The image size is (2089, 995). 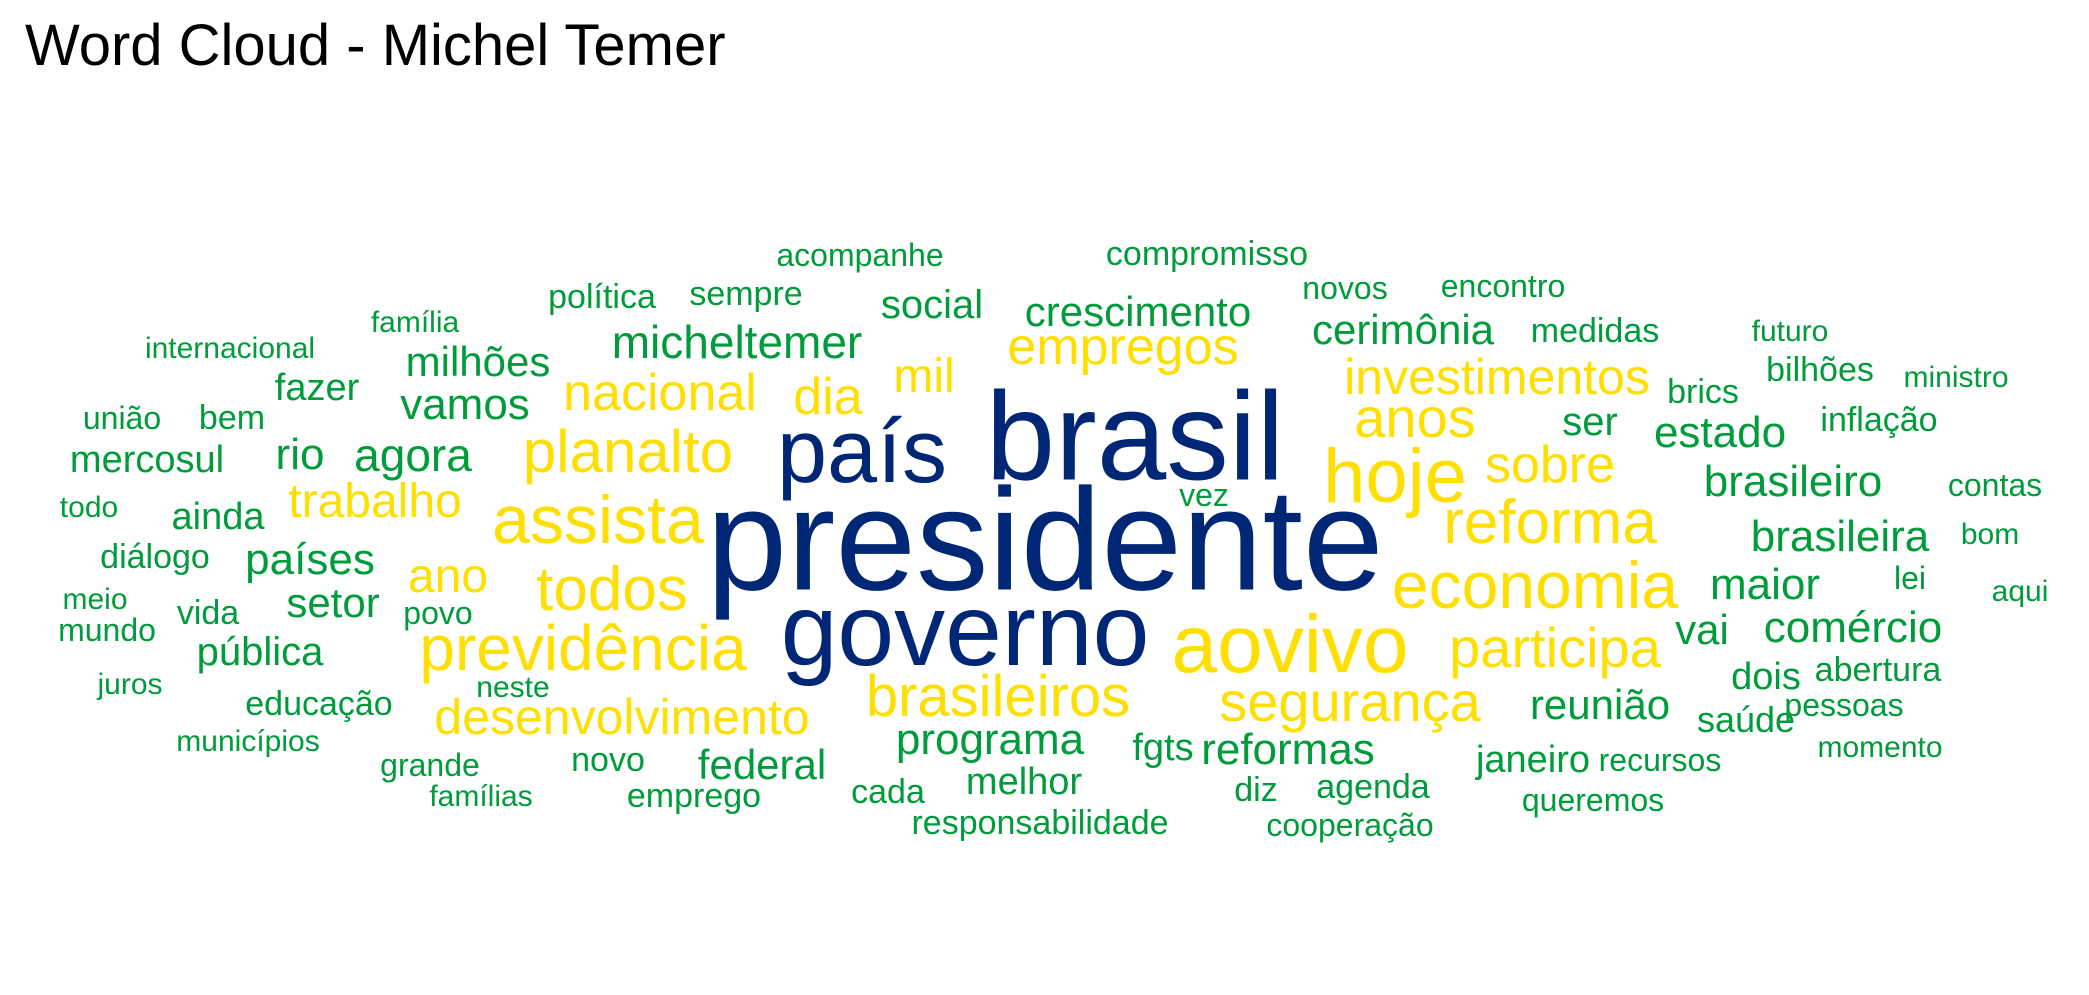 What do you see at coordinates (1040, 823) in the screenshot?
I see `word-responsabilidade: responsabilidade` at bounding box center [1040, 823].